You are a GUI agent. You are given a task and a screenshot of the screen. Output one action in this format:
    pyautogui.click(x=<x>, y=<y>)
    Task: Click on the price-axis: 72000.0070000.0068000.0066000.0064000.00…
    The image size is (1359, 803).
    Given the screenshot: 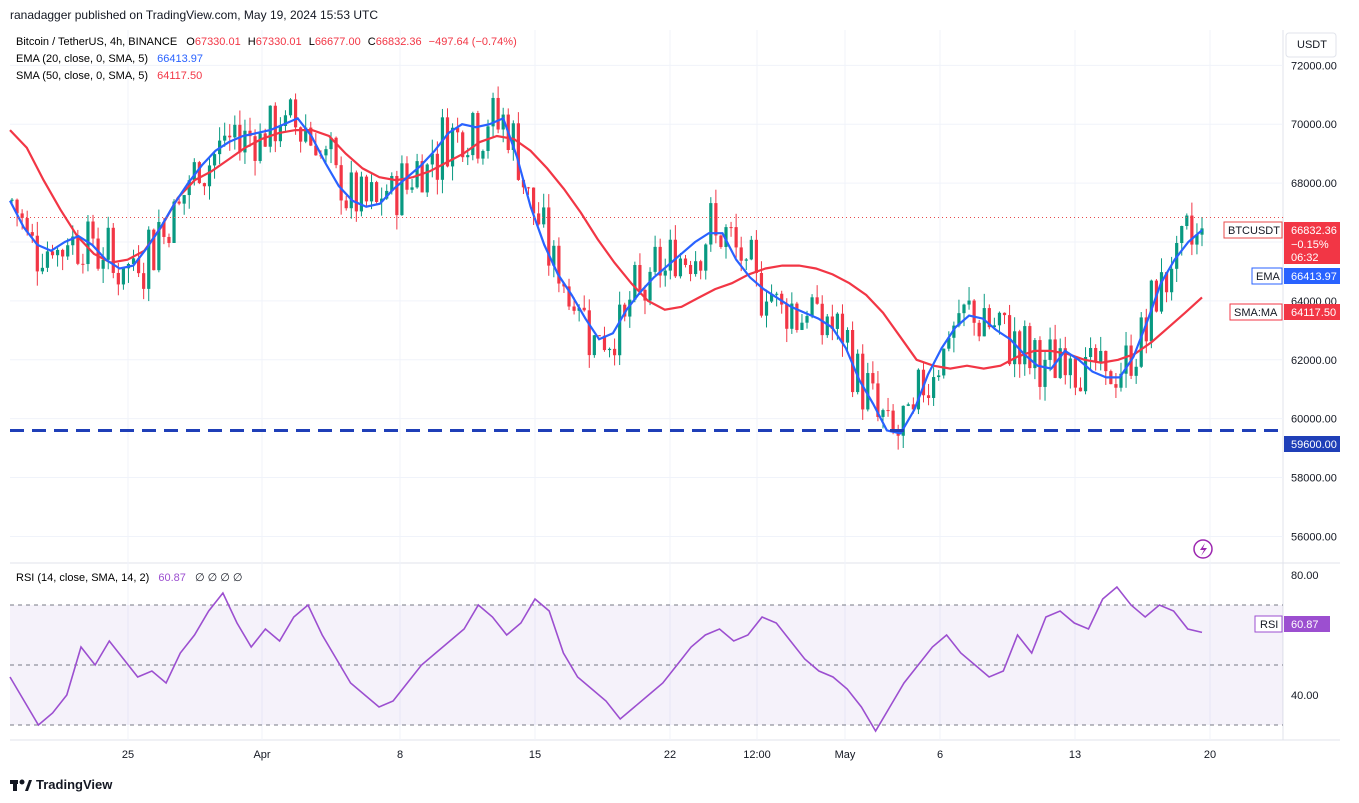 What is the action you would take?
    pyautogui.click(x=1314, y=381)
    